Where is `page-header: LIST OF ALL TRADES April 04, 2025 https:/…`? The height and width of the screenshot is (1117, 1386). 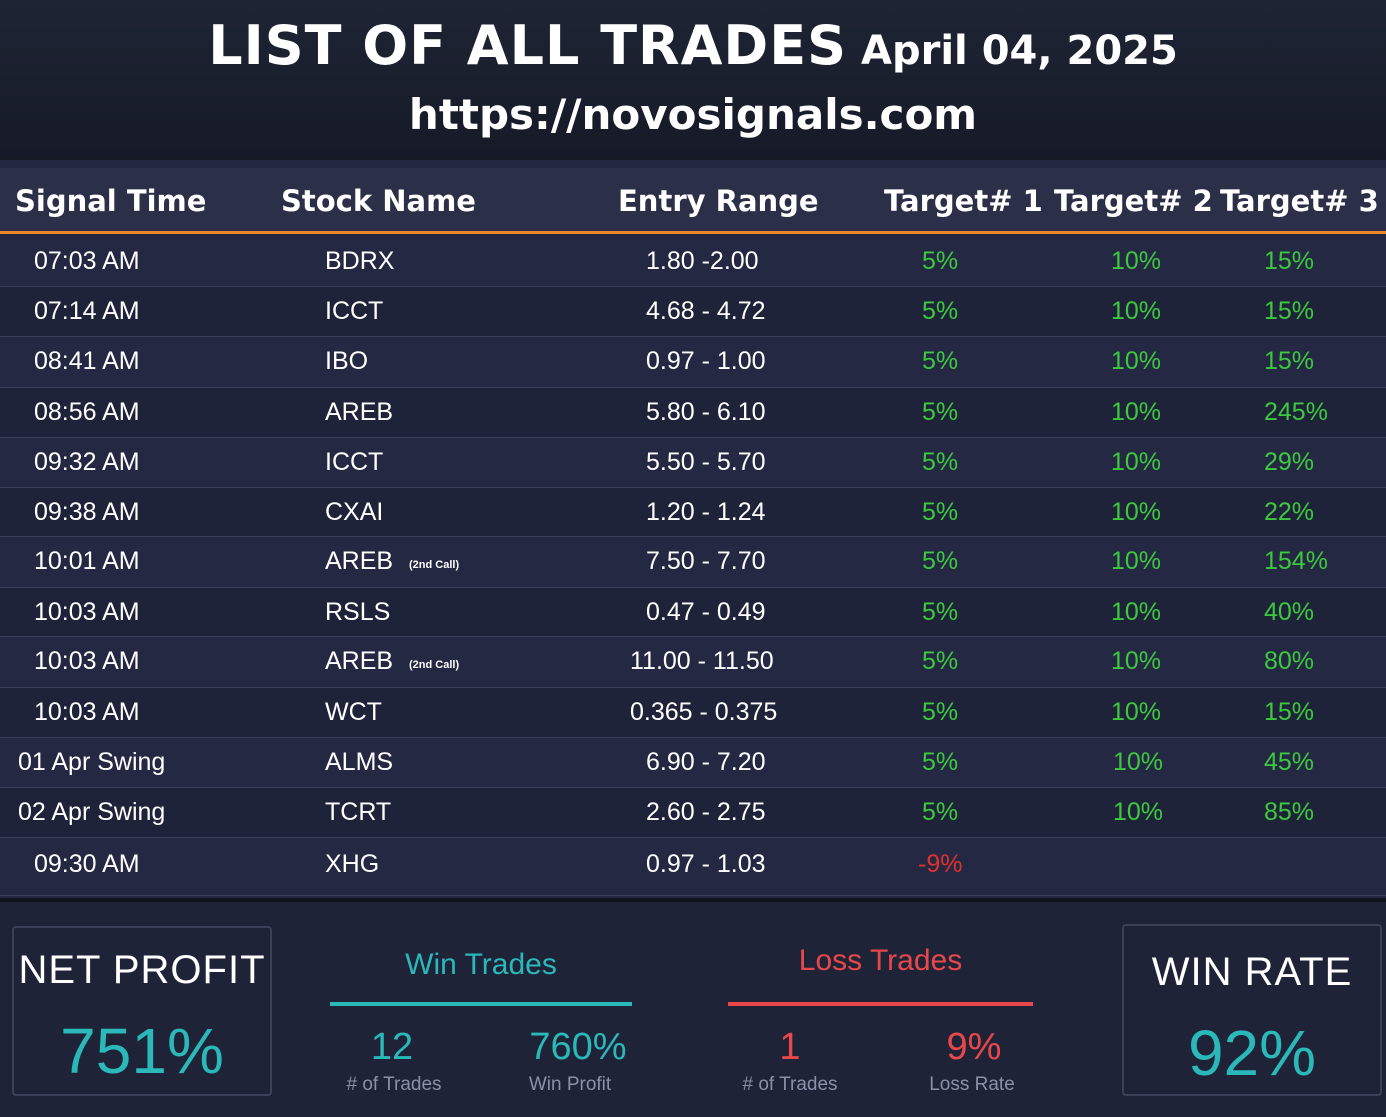 page-header: LIST OF ALL TRADES April 04, 2025 https:/… is located at coordinates (693, 80).